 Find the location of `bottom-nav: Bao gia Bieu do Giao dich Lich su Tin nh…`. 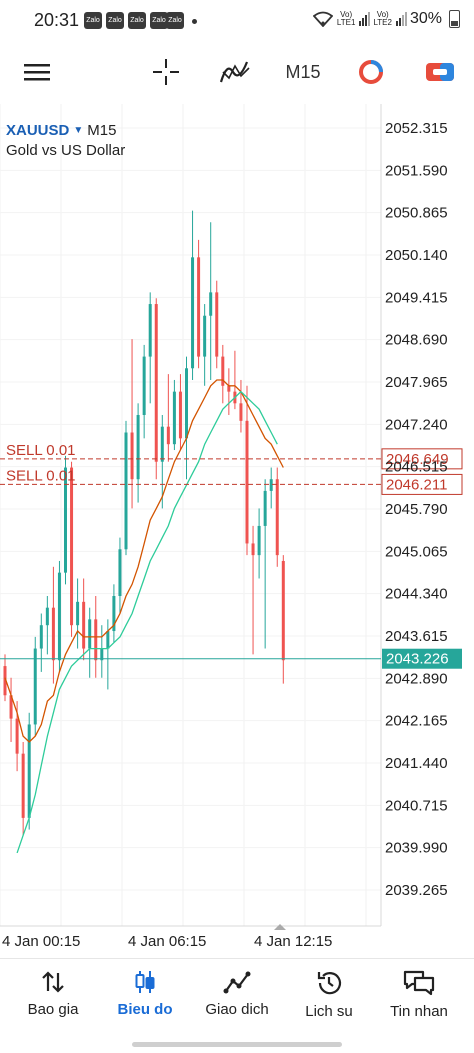

bottom-nav: Bao gia Bieu do Giao dich Lich su Tin nh… is located at coordinates (237, 1005).